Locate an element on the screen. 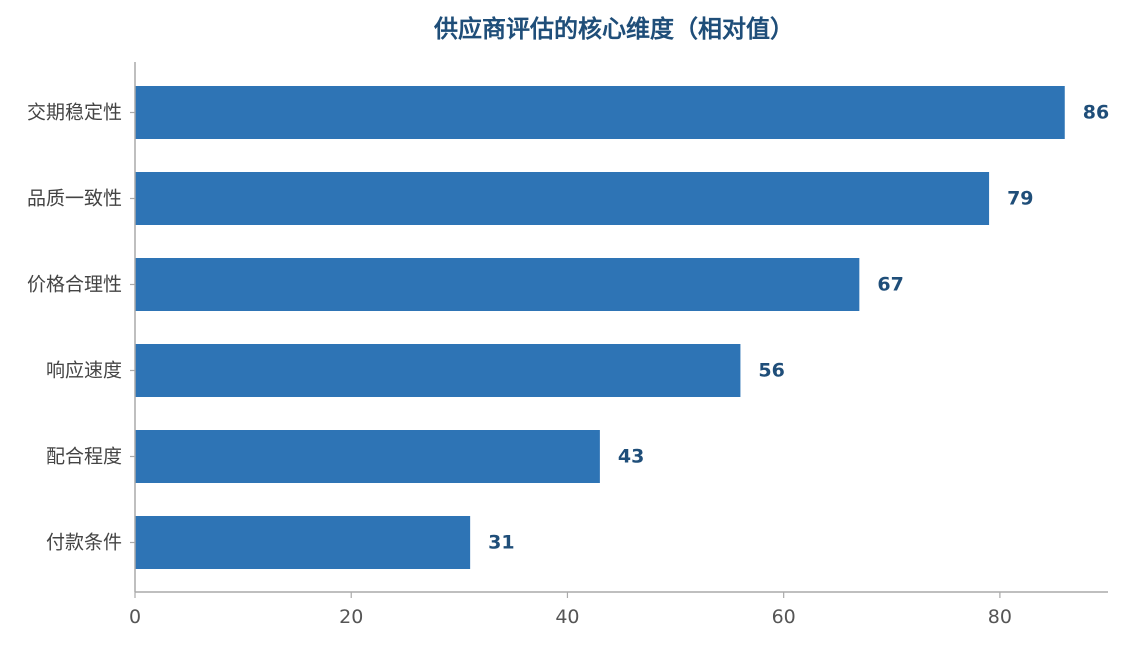 This screenshot has width=1124, height=645. x-tick-label-2: 40 is located at coordinates (567, 617).